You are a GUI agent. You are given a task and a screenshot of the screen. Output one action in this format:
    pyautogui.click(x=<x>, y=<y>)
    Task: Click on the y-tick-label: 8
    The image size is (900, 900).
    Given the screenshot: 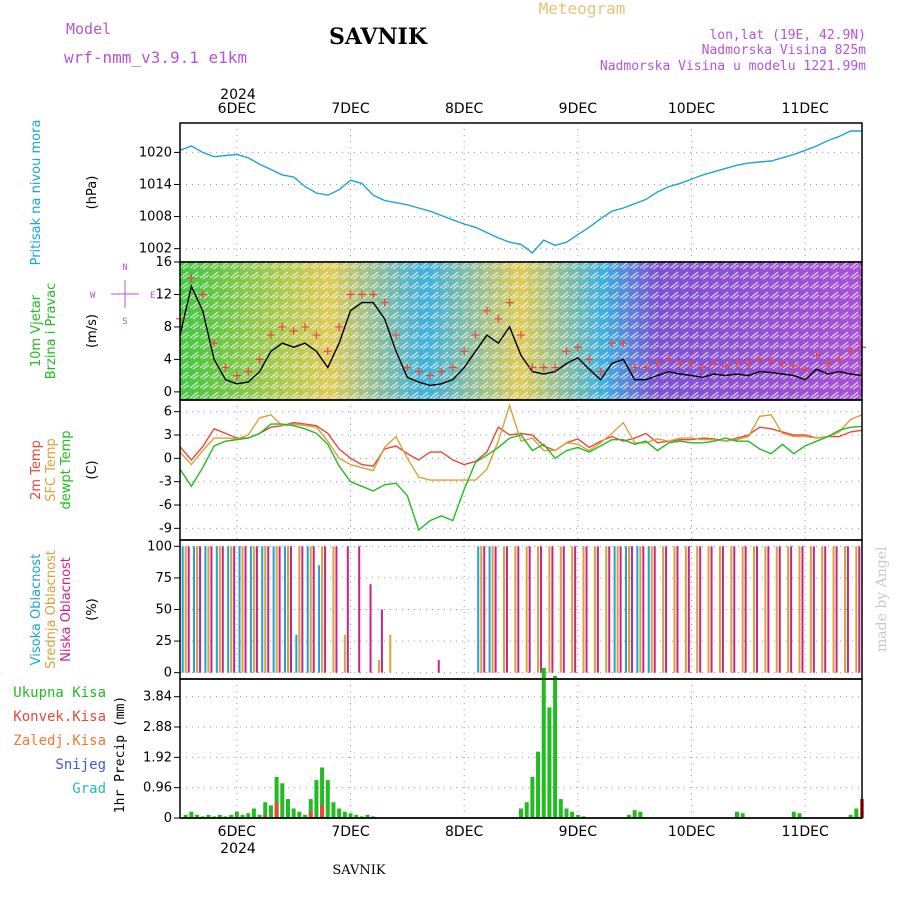 What is the action you would take?
    pyautogui.click(x=168, y=327)
    